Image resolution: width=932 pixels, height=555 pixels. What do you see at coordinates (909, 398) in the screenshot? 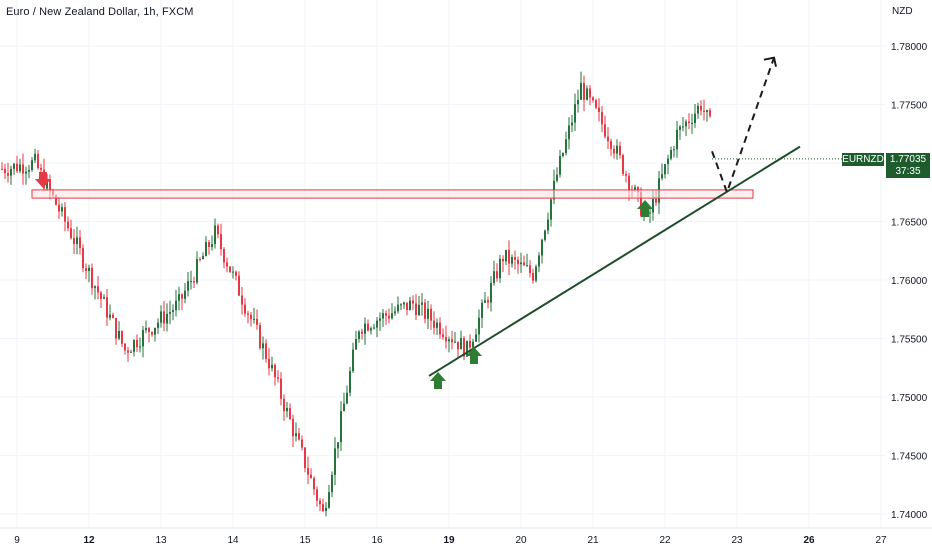
I see `y-tick-label: 1.75000` at bounding box center [909, 398].